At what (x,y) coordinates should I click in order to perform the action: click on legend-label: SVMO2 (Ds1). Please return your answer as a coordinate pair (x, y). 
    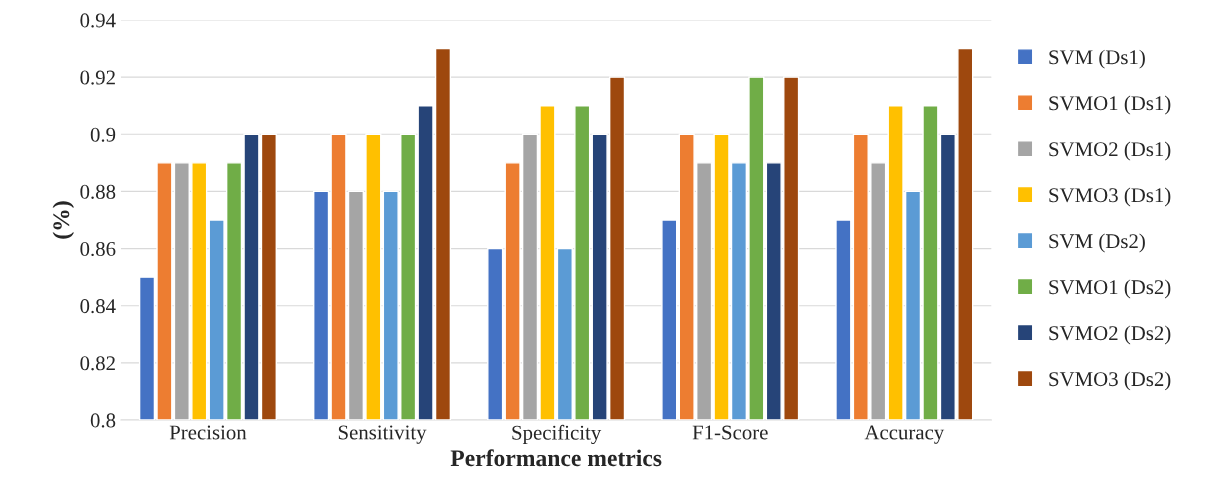
    Looking at the image, I should click on (1110, 151).